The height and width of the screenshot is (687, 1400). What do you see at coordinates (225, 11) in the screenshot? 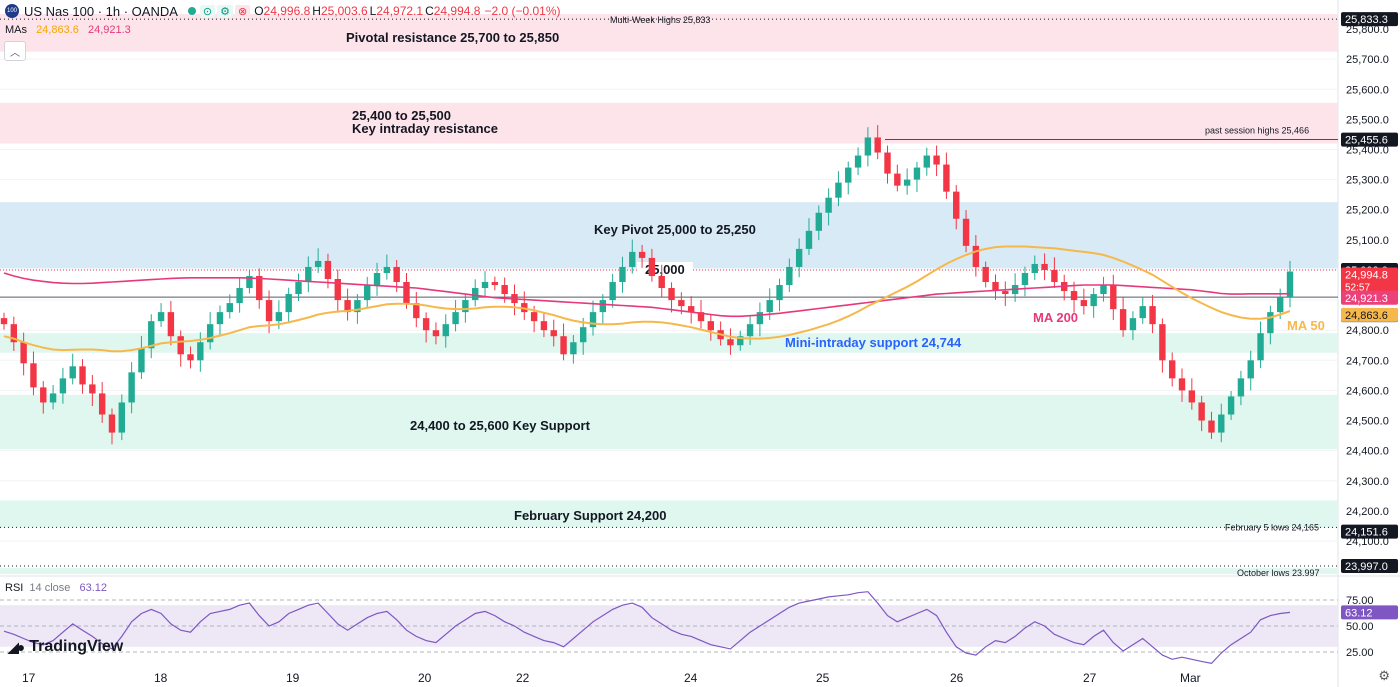
I see `settings-icon: ⚙` at bounding box center [225, 11].